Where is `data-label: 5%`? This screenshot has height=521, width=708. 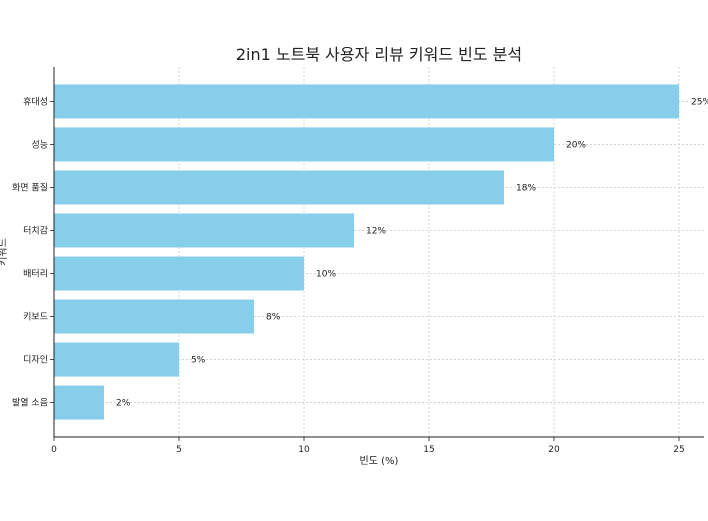 data-label: 5% is located at coordinates (198, 361).